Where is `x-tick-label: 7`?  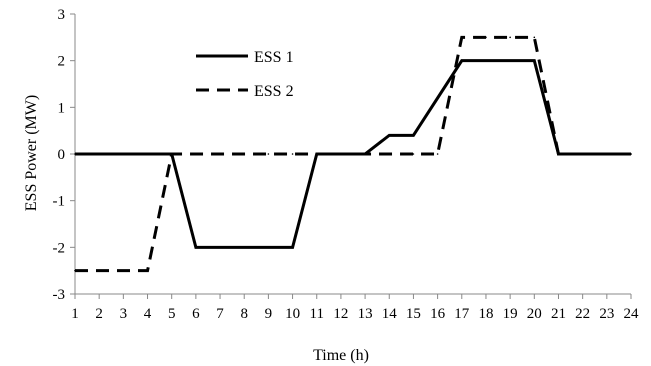
x-tick-label: 7 is located at coordinates (220, 314).